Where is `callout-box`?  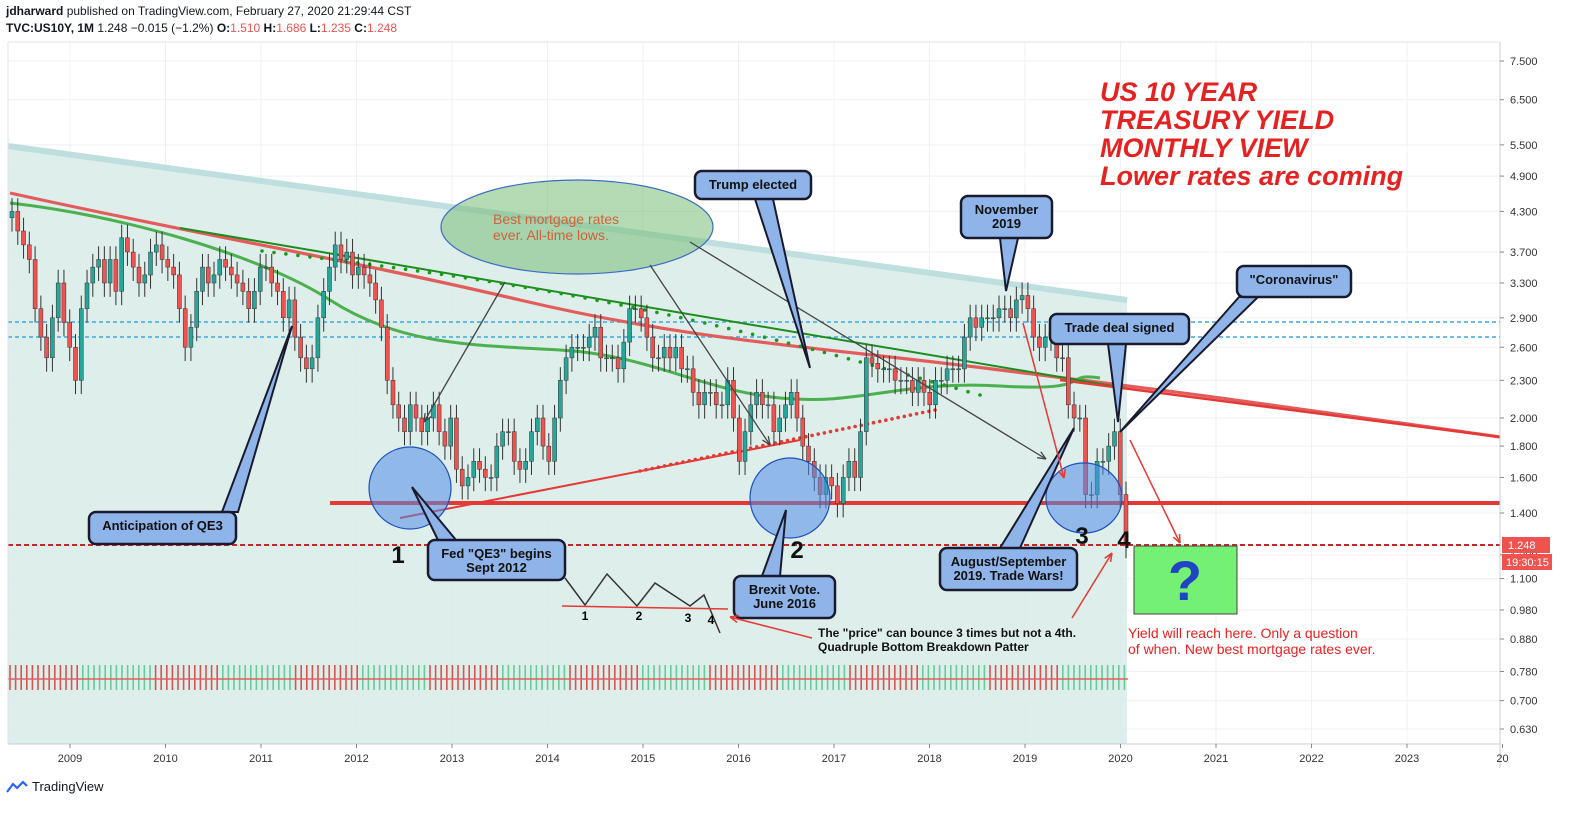 callout-box is located at coordinates (162, 528).